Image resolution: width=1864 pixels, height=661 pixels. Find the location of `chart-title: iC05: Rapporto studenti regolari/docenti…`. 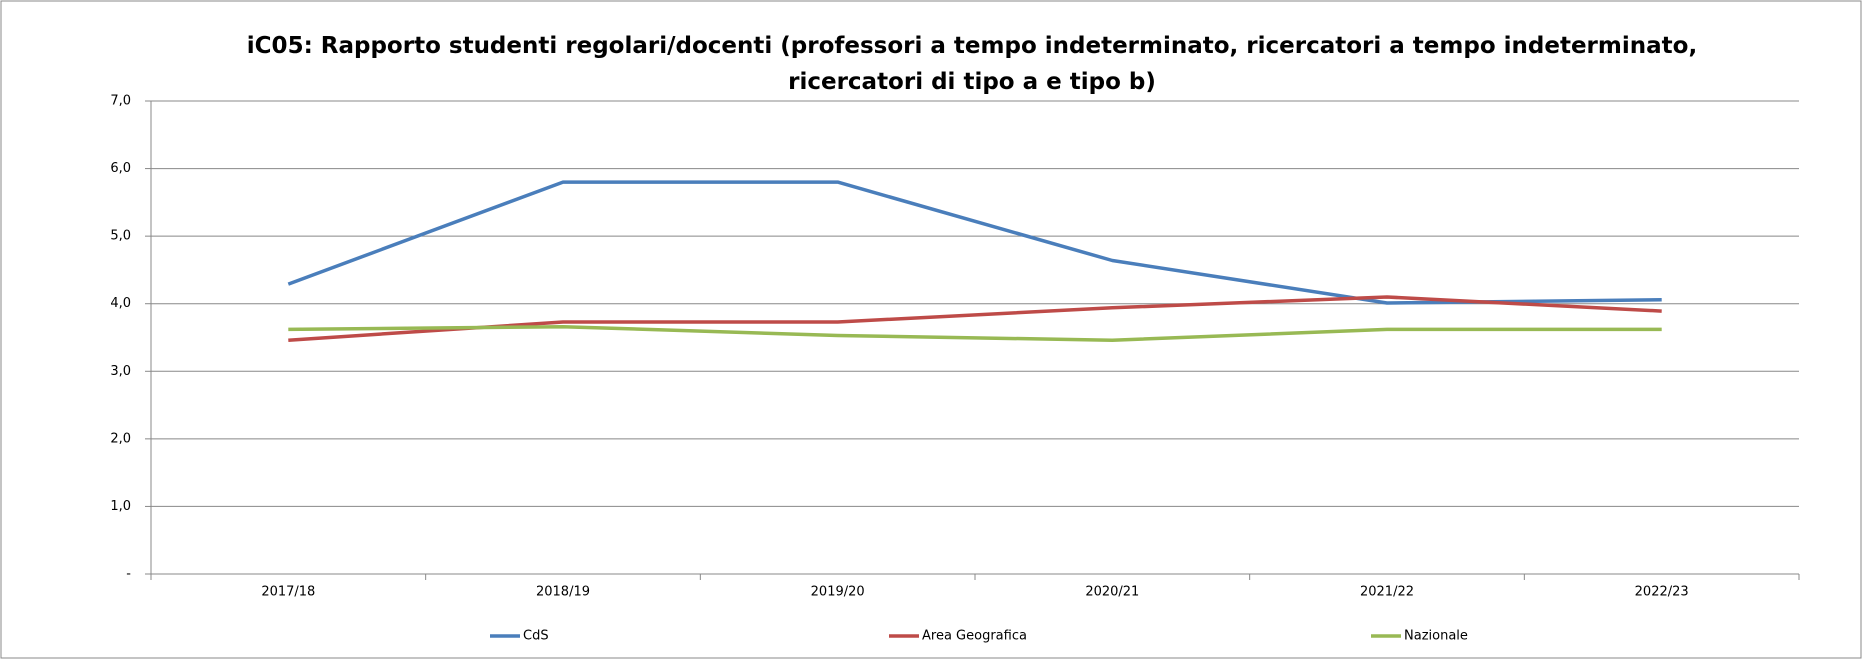

chart-title: iC05: Rapporto studenti regolari/docenti… is located at coordinates (972, 64).